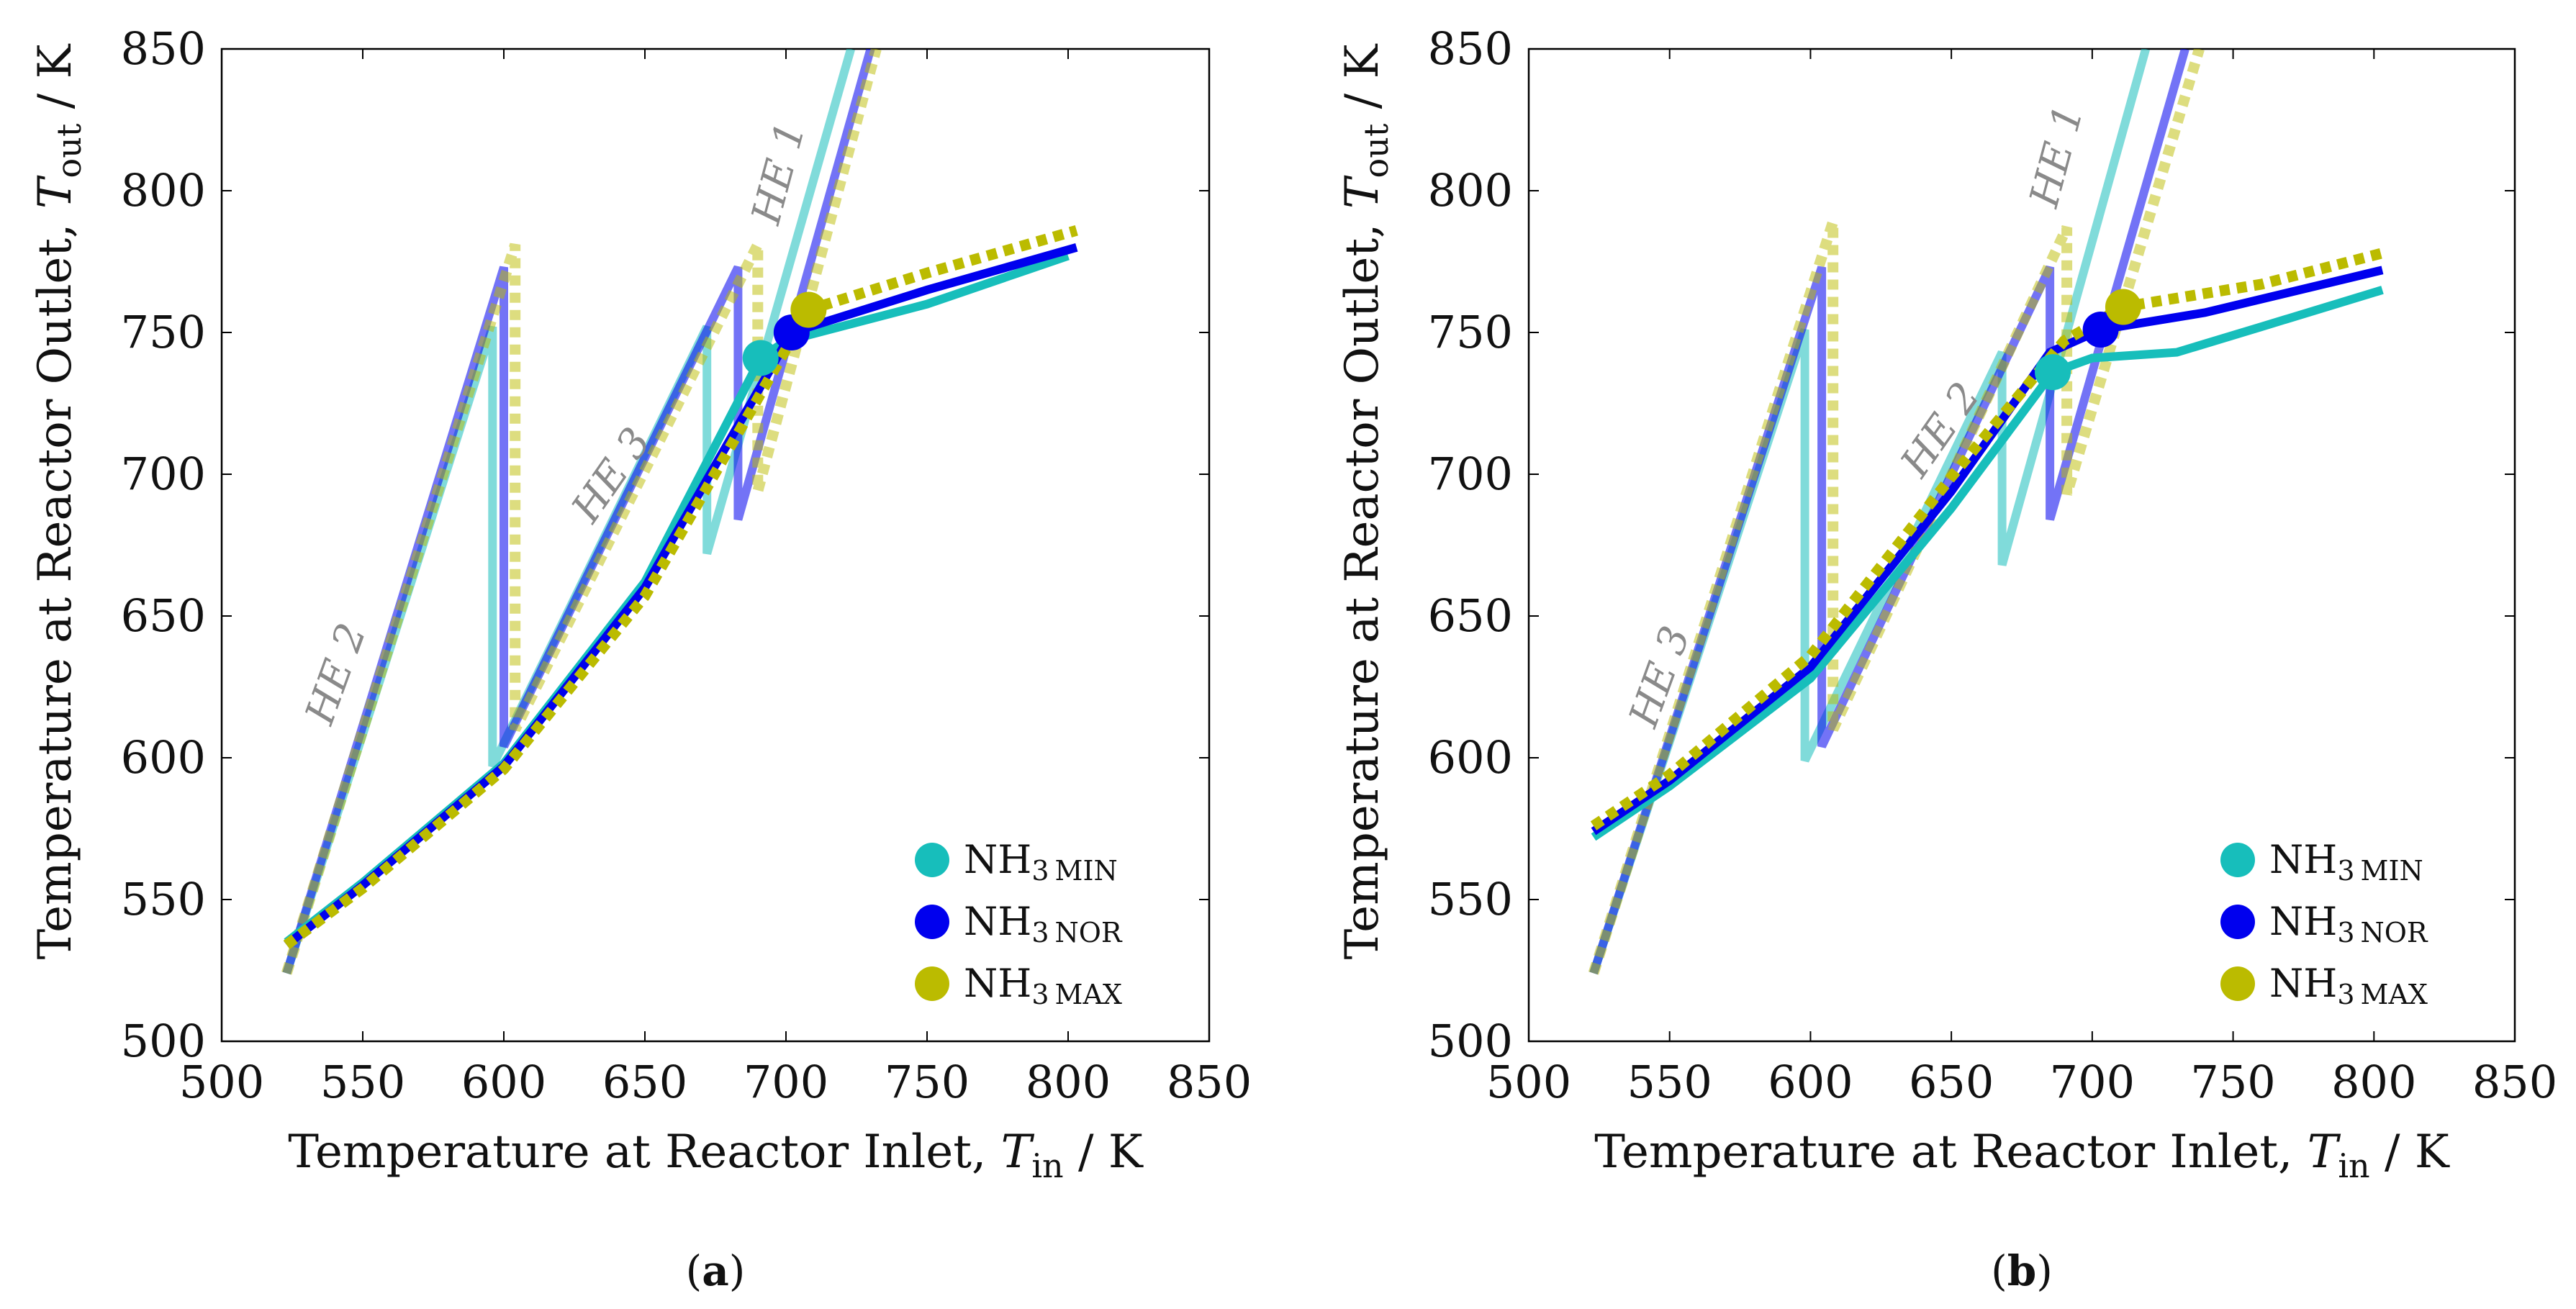 This screenshot has width=2576, height=1309. What do you see at coordinates (2056, 156) in the screenshot?
I see `annotation-he-label: HE 1` at bounding box center [2056, 156].